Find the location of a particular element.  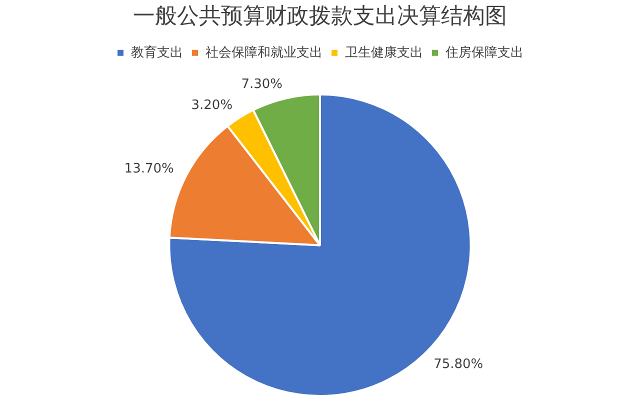

data-label: 3.20% is located at coordinates (212, 105).